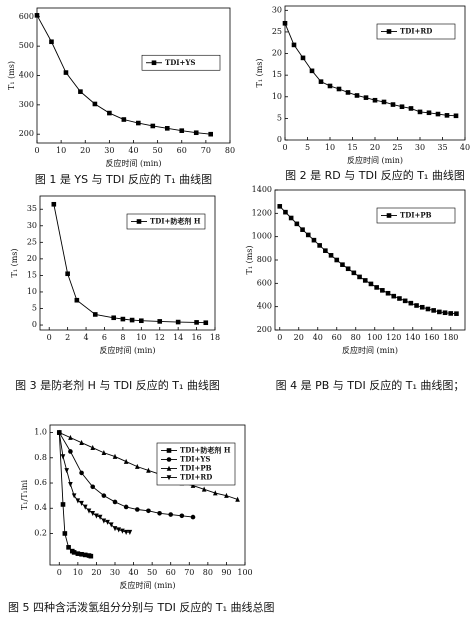  Describe the element at coordinates (40, 457) in the screenshot. I see `y-tick-label: 0.8` at that location.